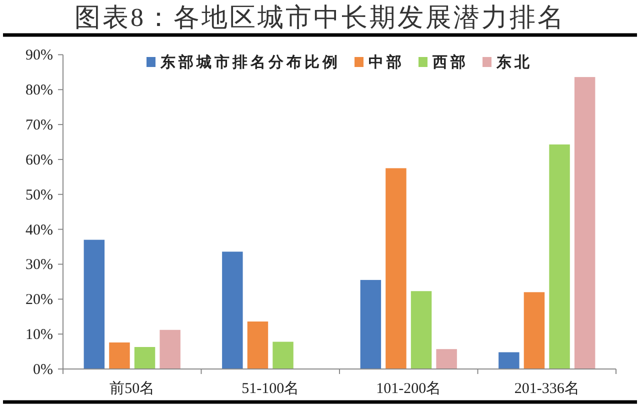  What do you see at coordinates (39, 195) in the screenshot?
I see `y-tick-label: 50%` at bounding box center [39, 195].